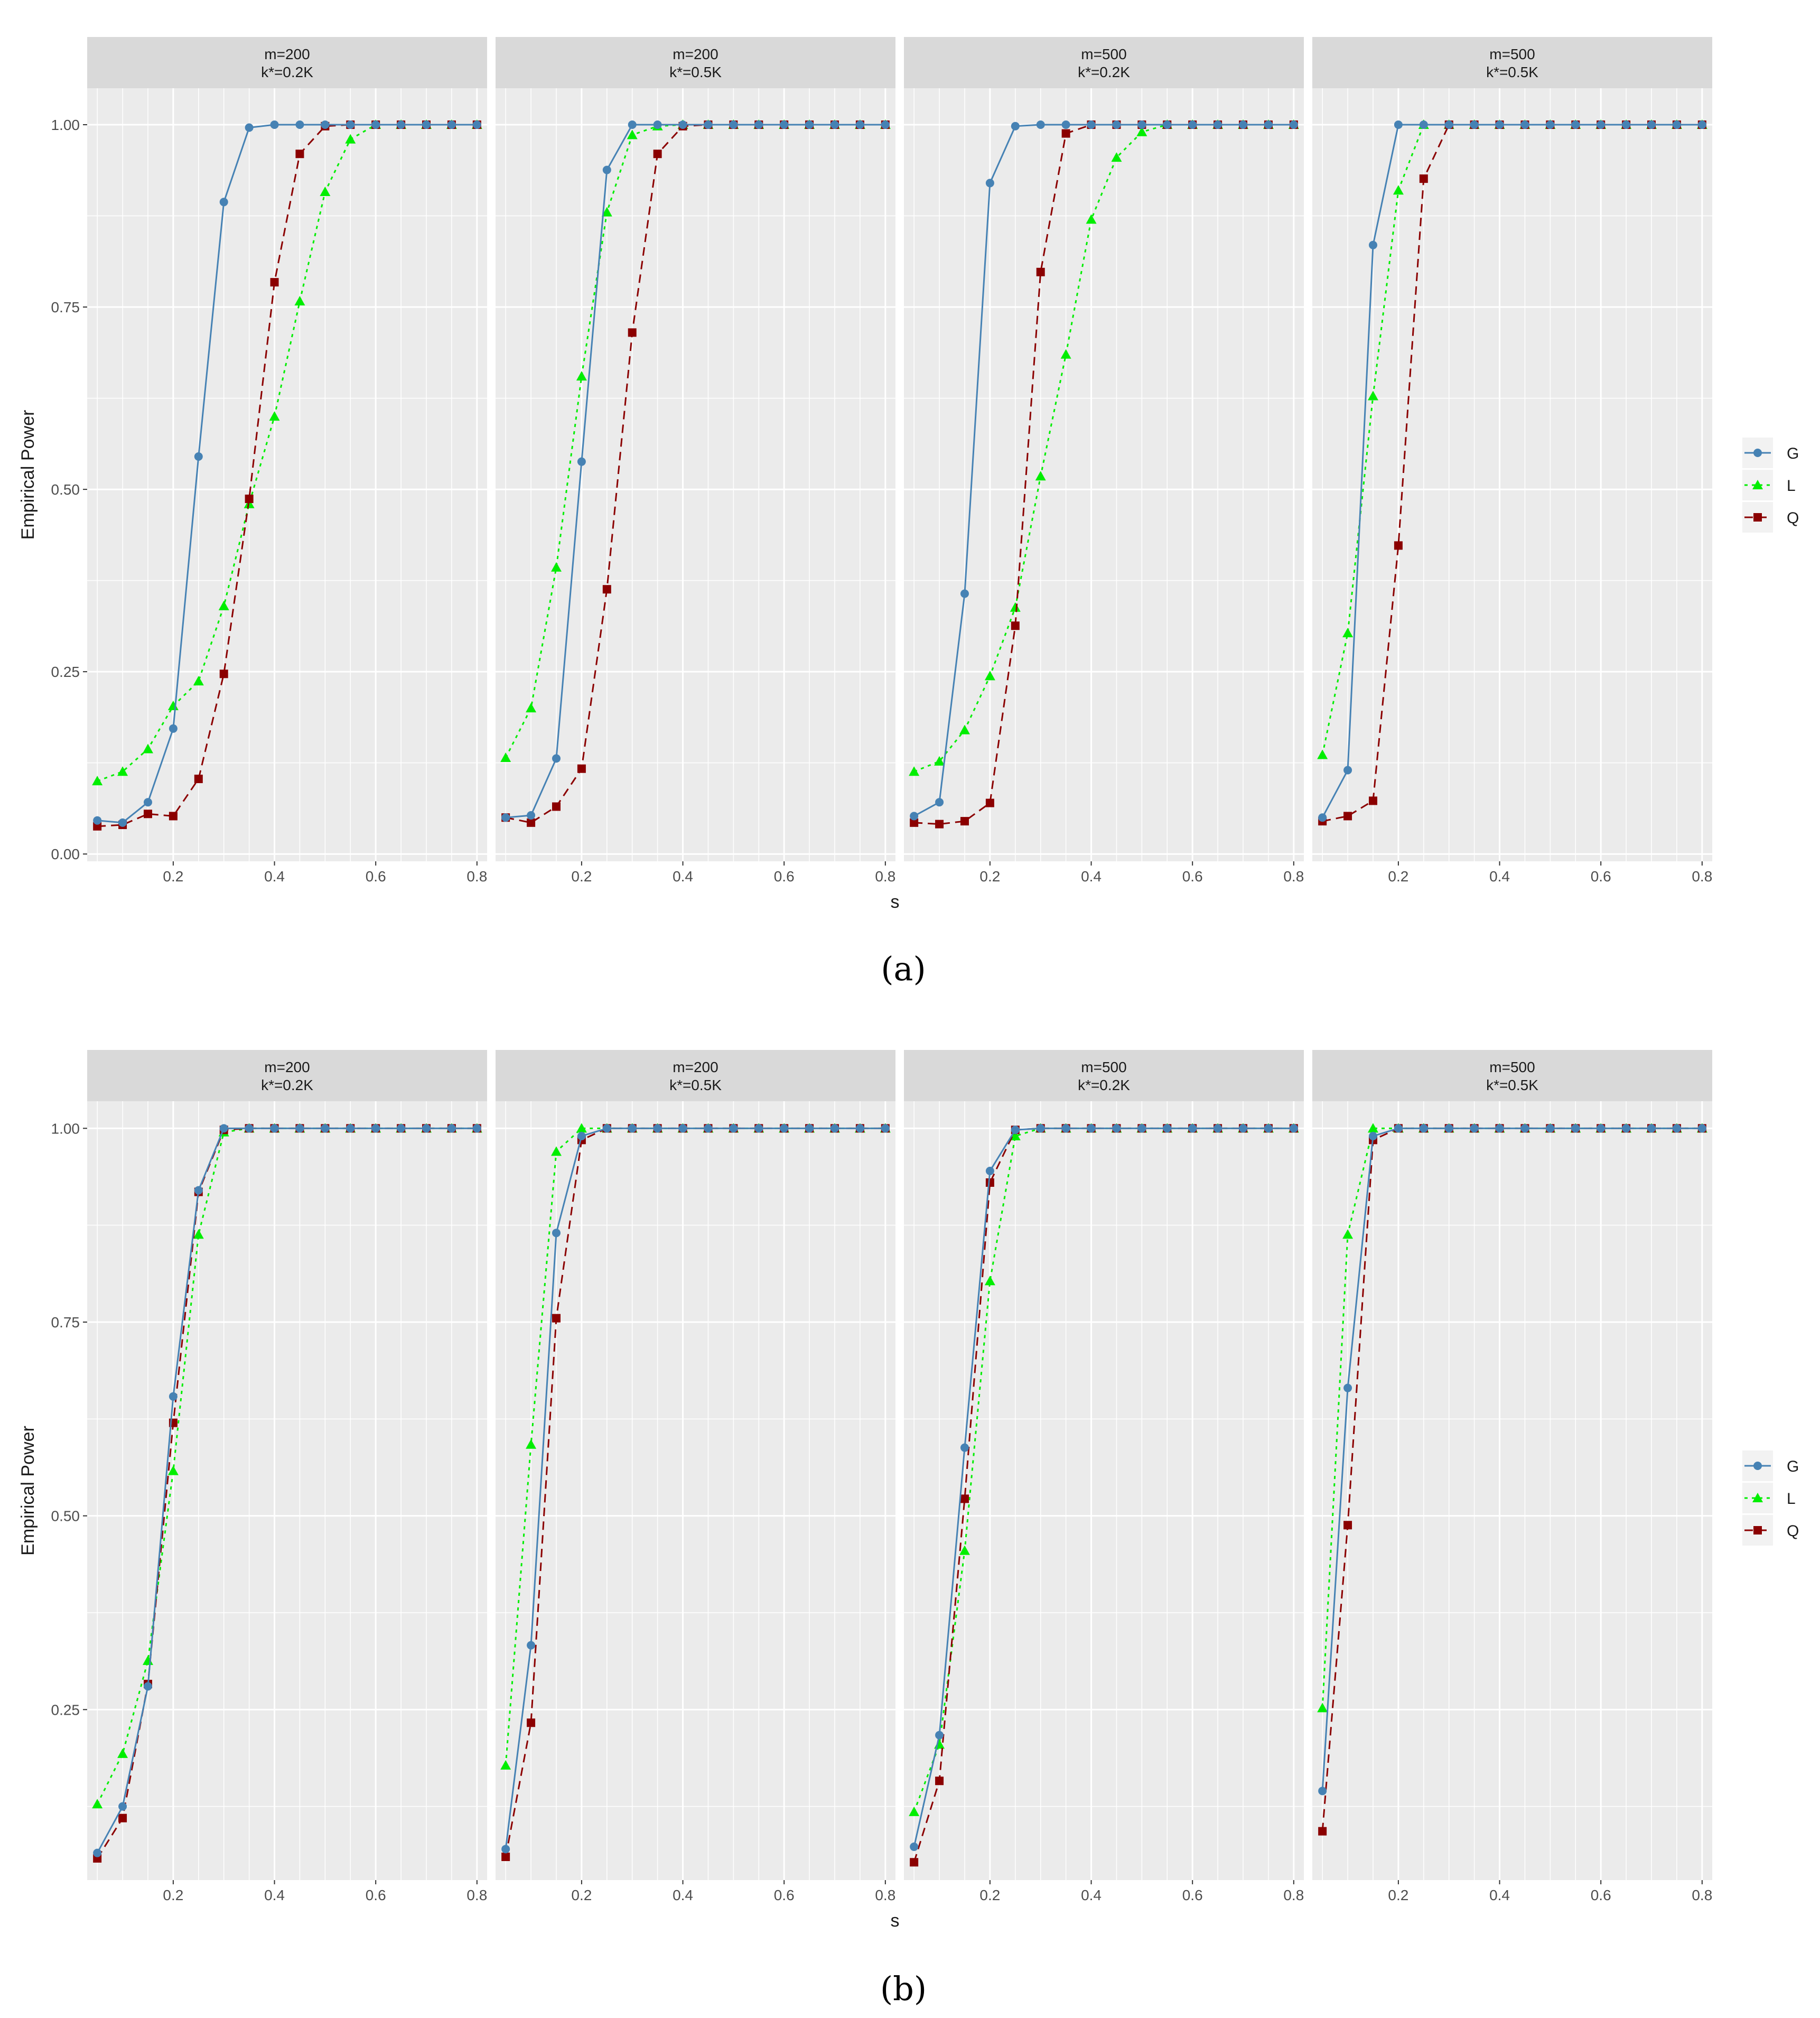 This screenshot has height=2018, width=1820. What do you see at coordinates (65, 1516) in the screenshot?
I see `y-tick-label: 0.50` at bounding box center [65, 1516].